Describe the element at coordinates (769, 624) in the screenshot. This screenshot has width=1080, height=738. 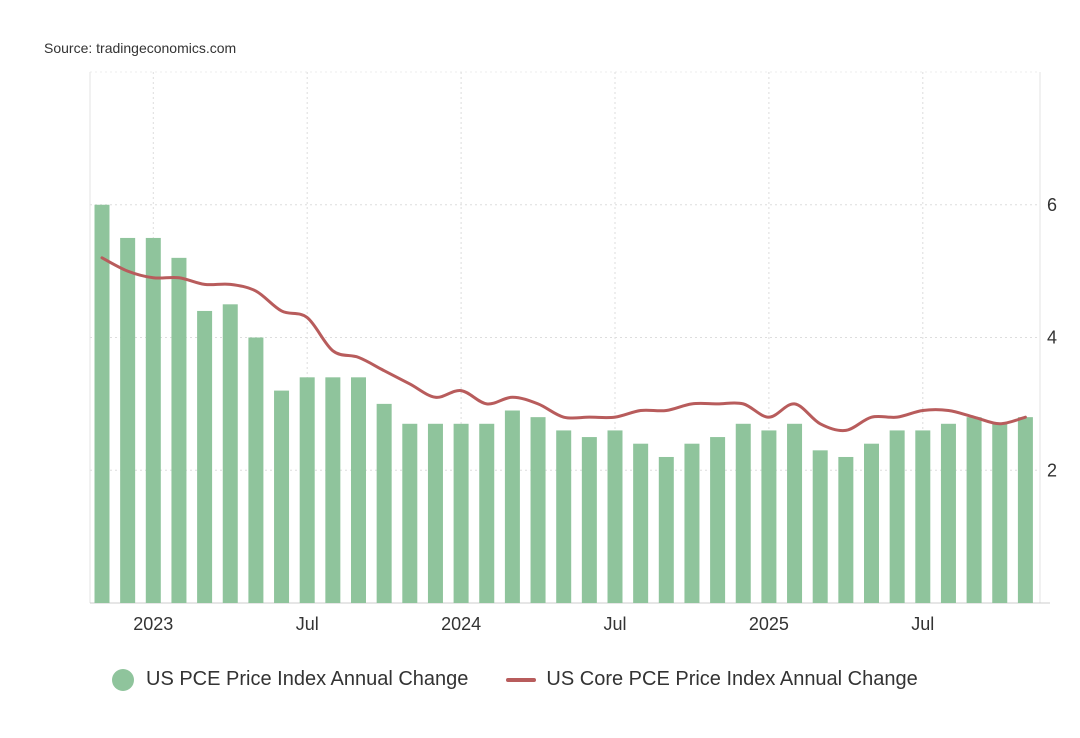
I see `x-tick-label: 2025` at that location.